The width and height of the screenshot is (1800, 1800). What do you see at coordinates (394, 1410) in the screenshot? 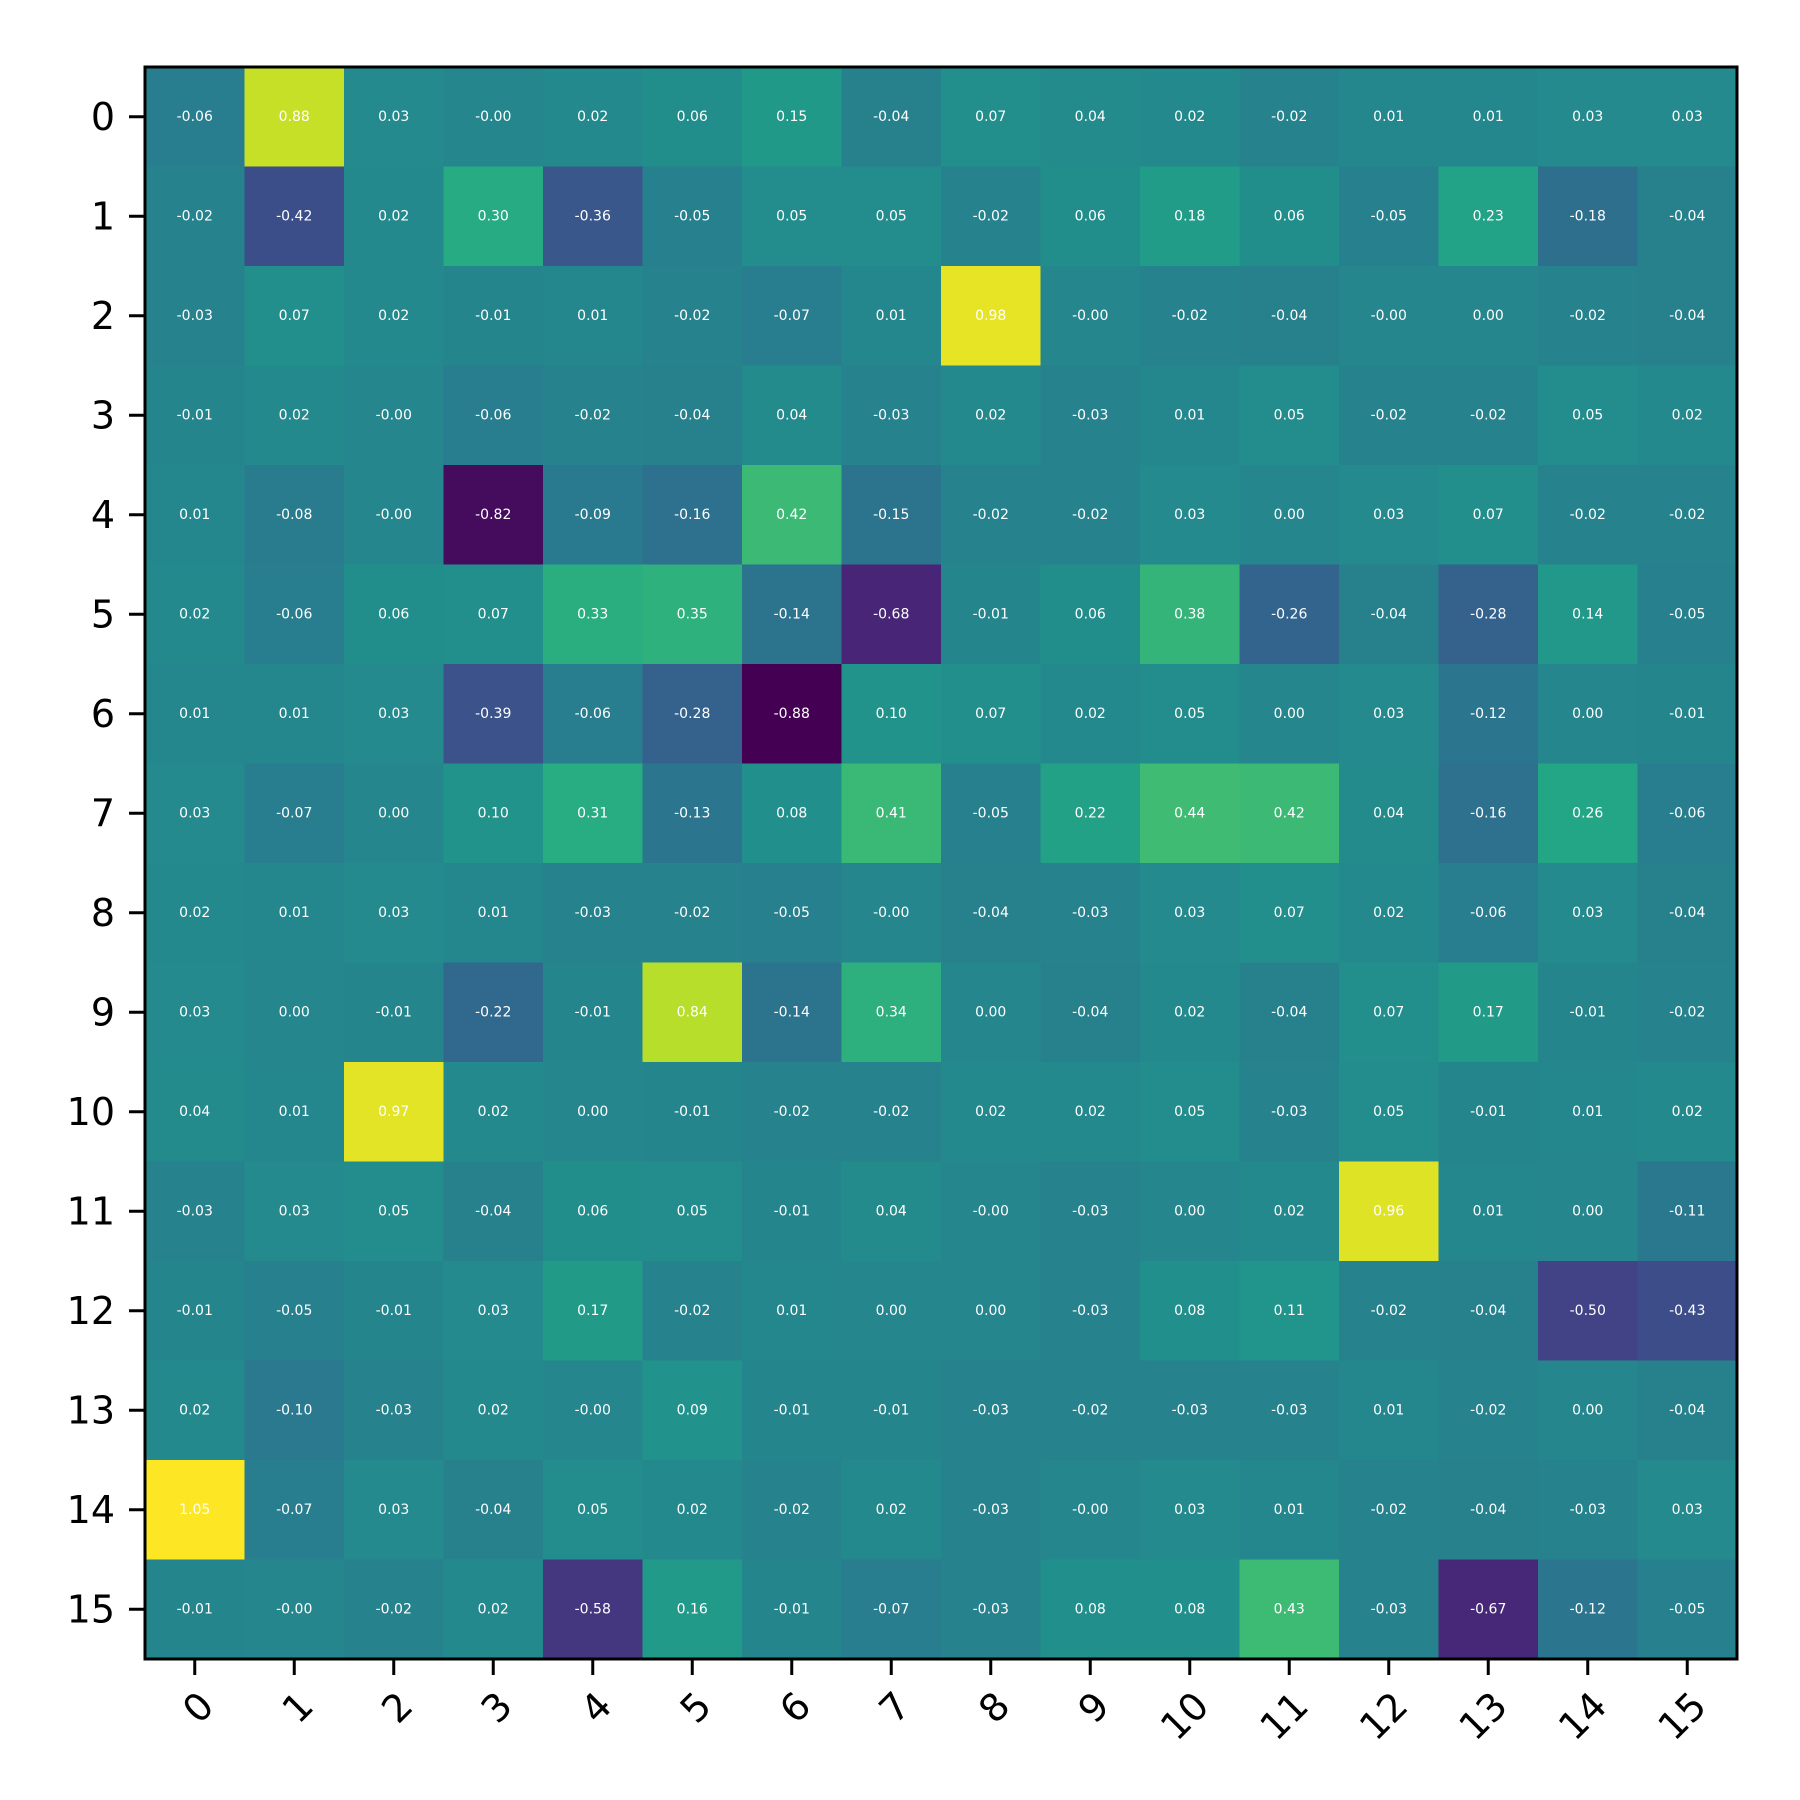
I see `cell-value-label: -0.03` at bounding box center [394, 1410].